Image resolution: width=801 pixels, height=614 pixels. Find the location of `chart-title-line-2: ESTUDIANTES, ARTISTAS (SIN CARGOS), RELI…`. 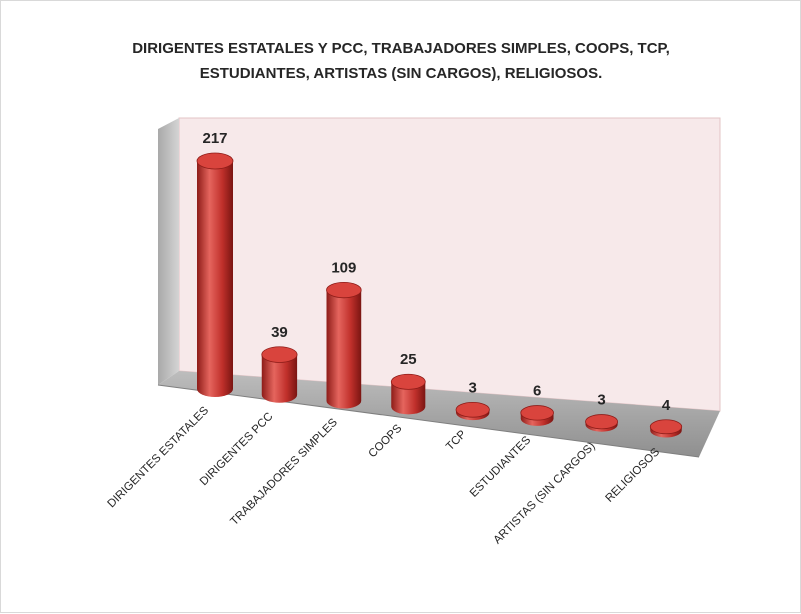

chart-title-line-2: ESTUDIANTES, ARTISTAS (SIN CARGOS), RELI… is located at coordinates (401, 73).